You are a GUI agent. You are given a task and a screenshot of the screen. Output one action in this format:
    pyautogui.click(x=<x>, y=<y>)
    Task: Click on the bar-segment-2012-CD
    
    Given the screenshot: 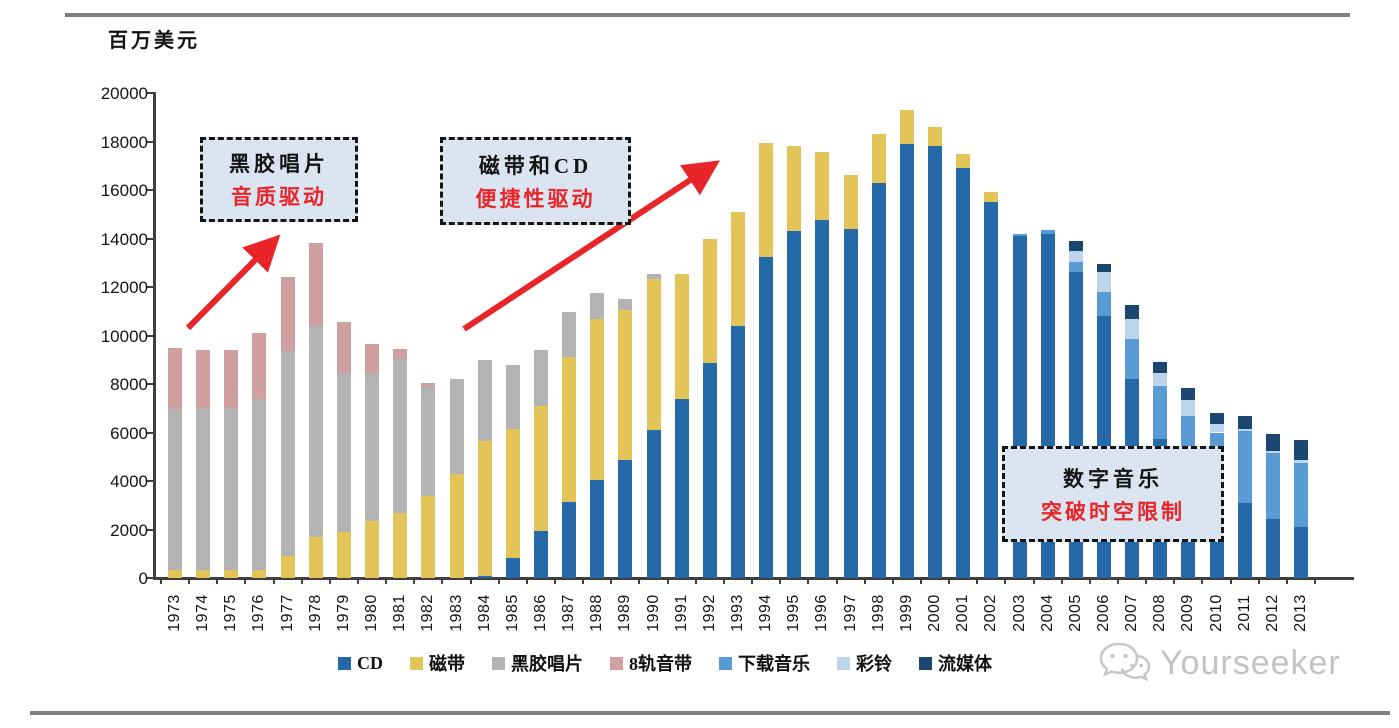 What is the action you would take?
    pyautogui.click(x=1272, y=548)
    